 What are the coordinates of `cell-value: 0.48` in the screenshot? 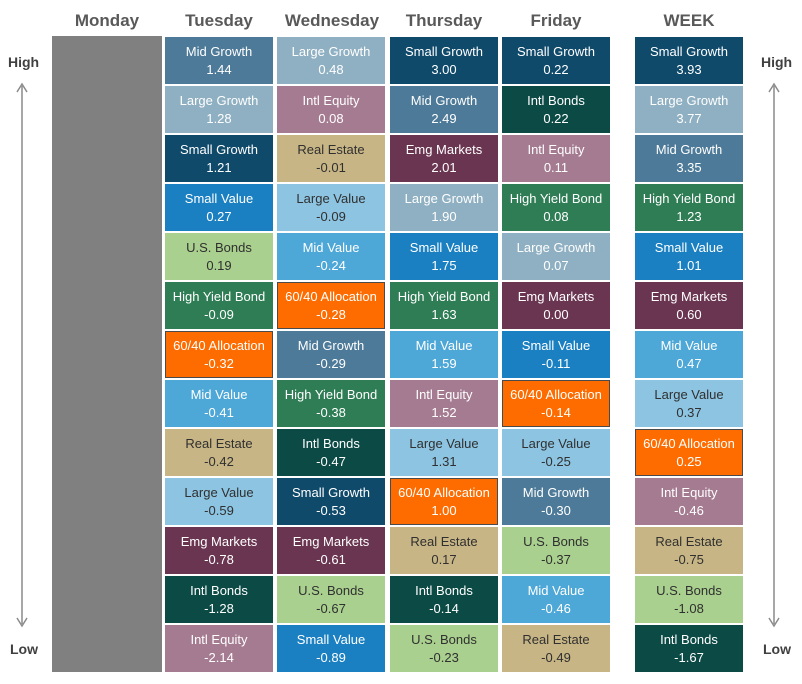 It's located at (331, 69).